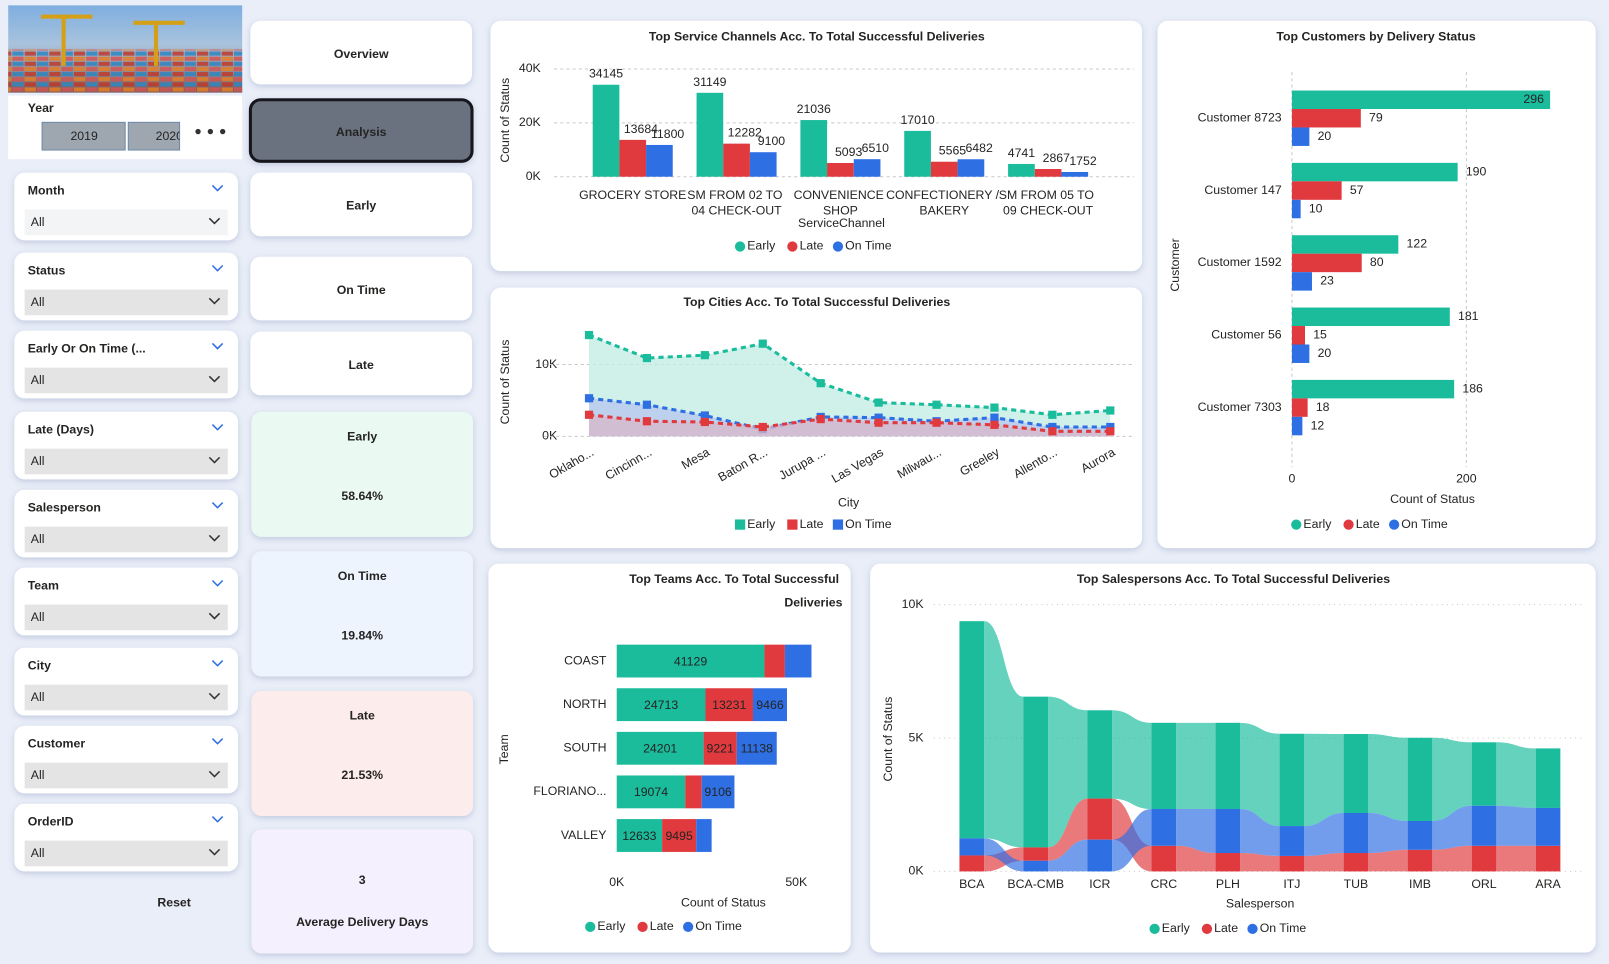  What do you see at coordinates (1320, 335) in the screenshot?
I see `data-label: 15` at bounding box center [1320, 335].